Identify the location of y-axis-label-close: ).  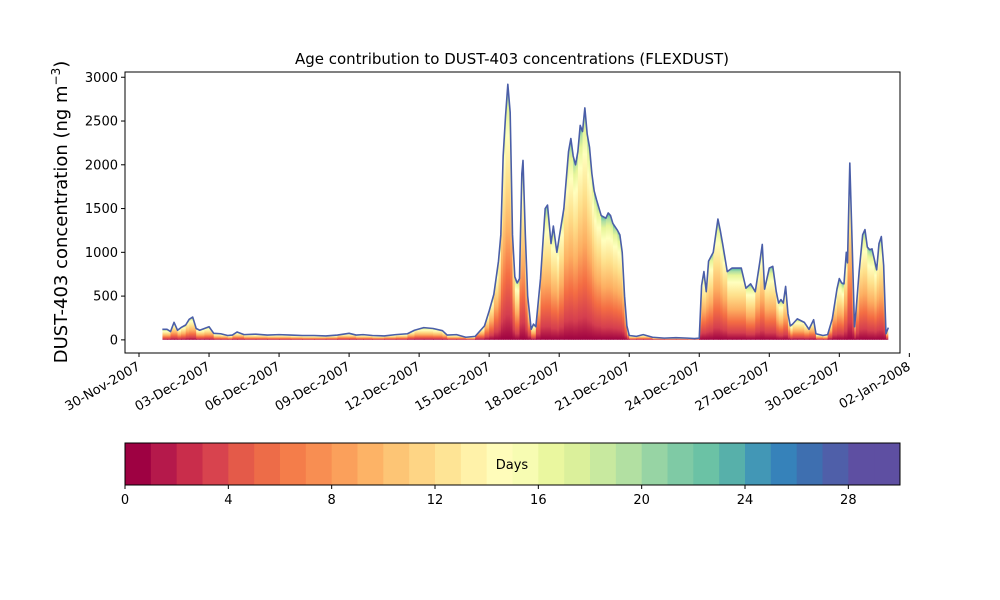
(61, 64).